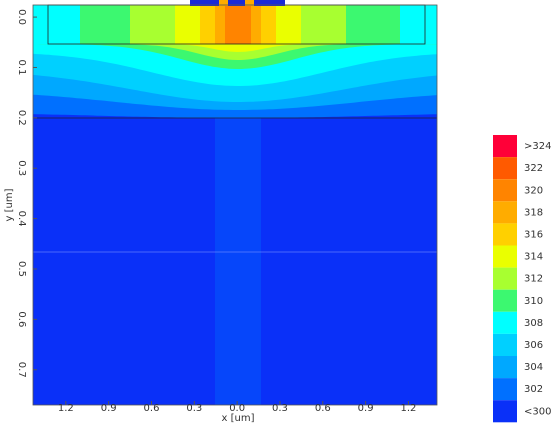 This screenshot has width=551, height=426. Describe the element at coordinates (533, 389) in the screenshot. I see `colorbar-label: 302` at that location.